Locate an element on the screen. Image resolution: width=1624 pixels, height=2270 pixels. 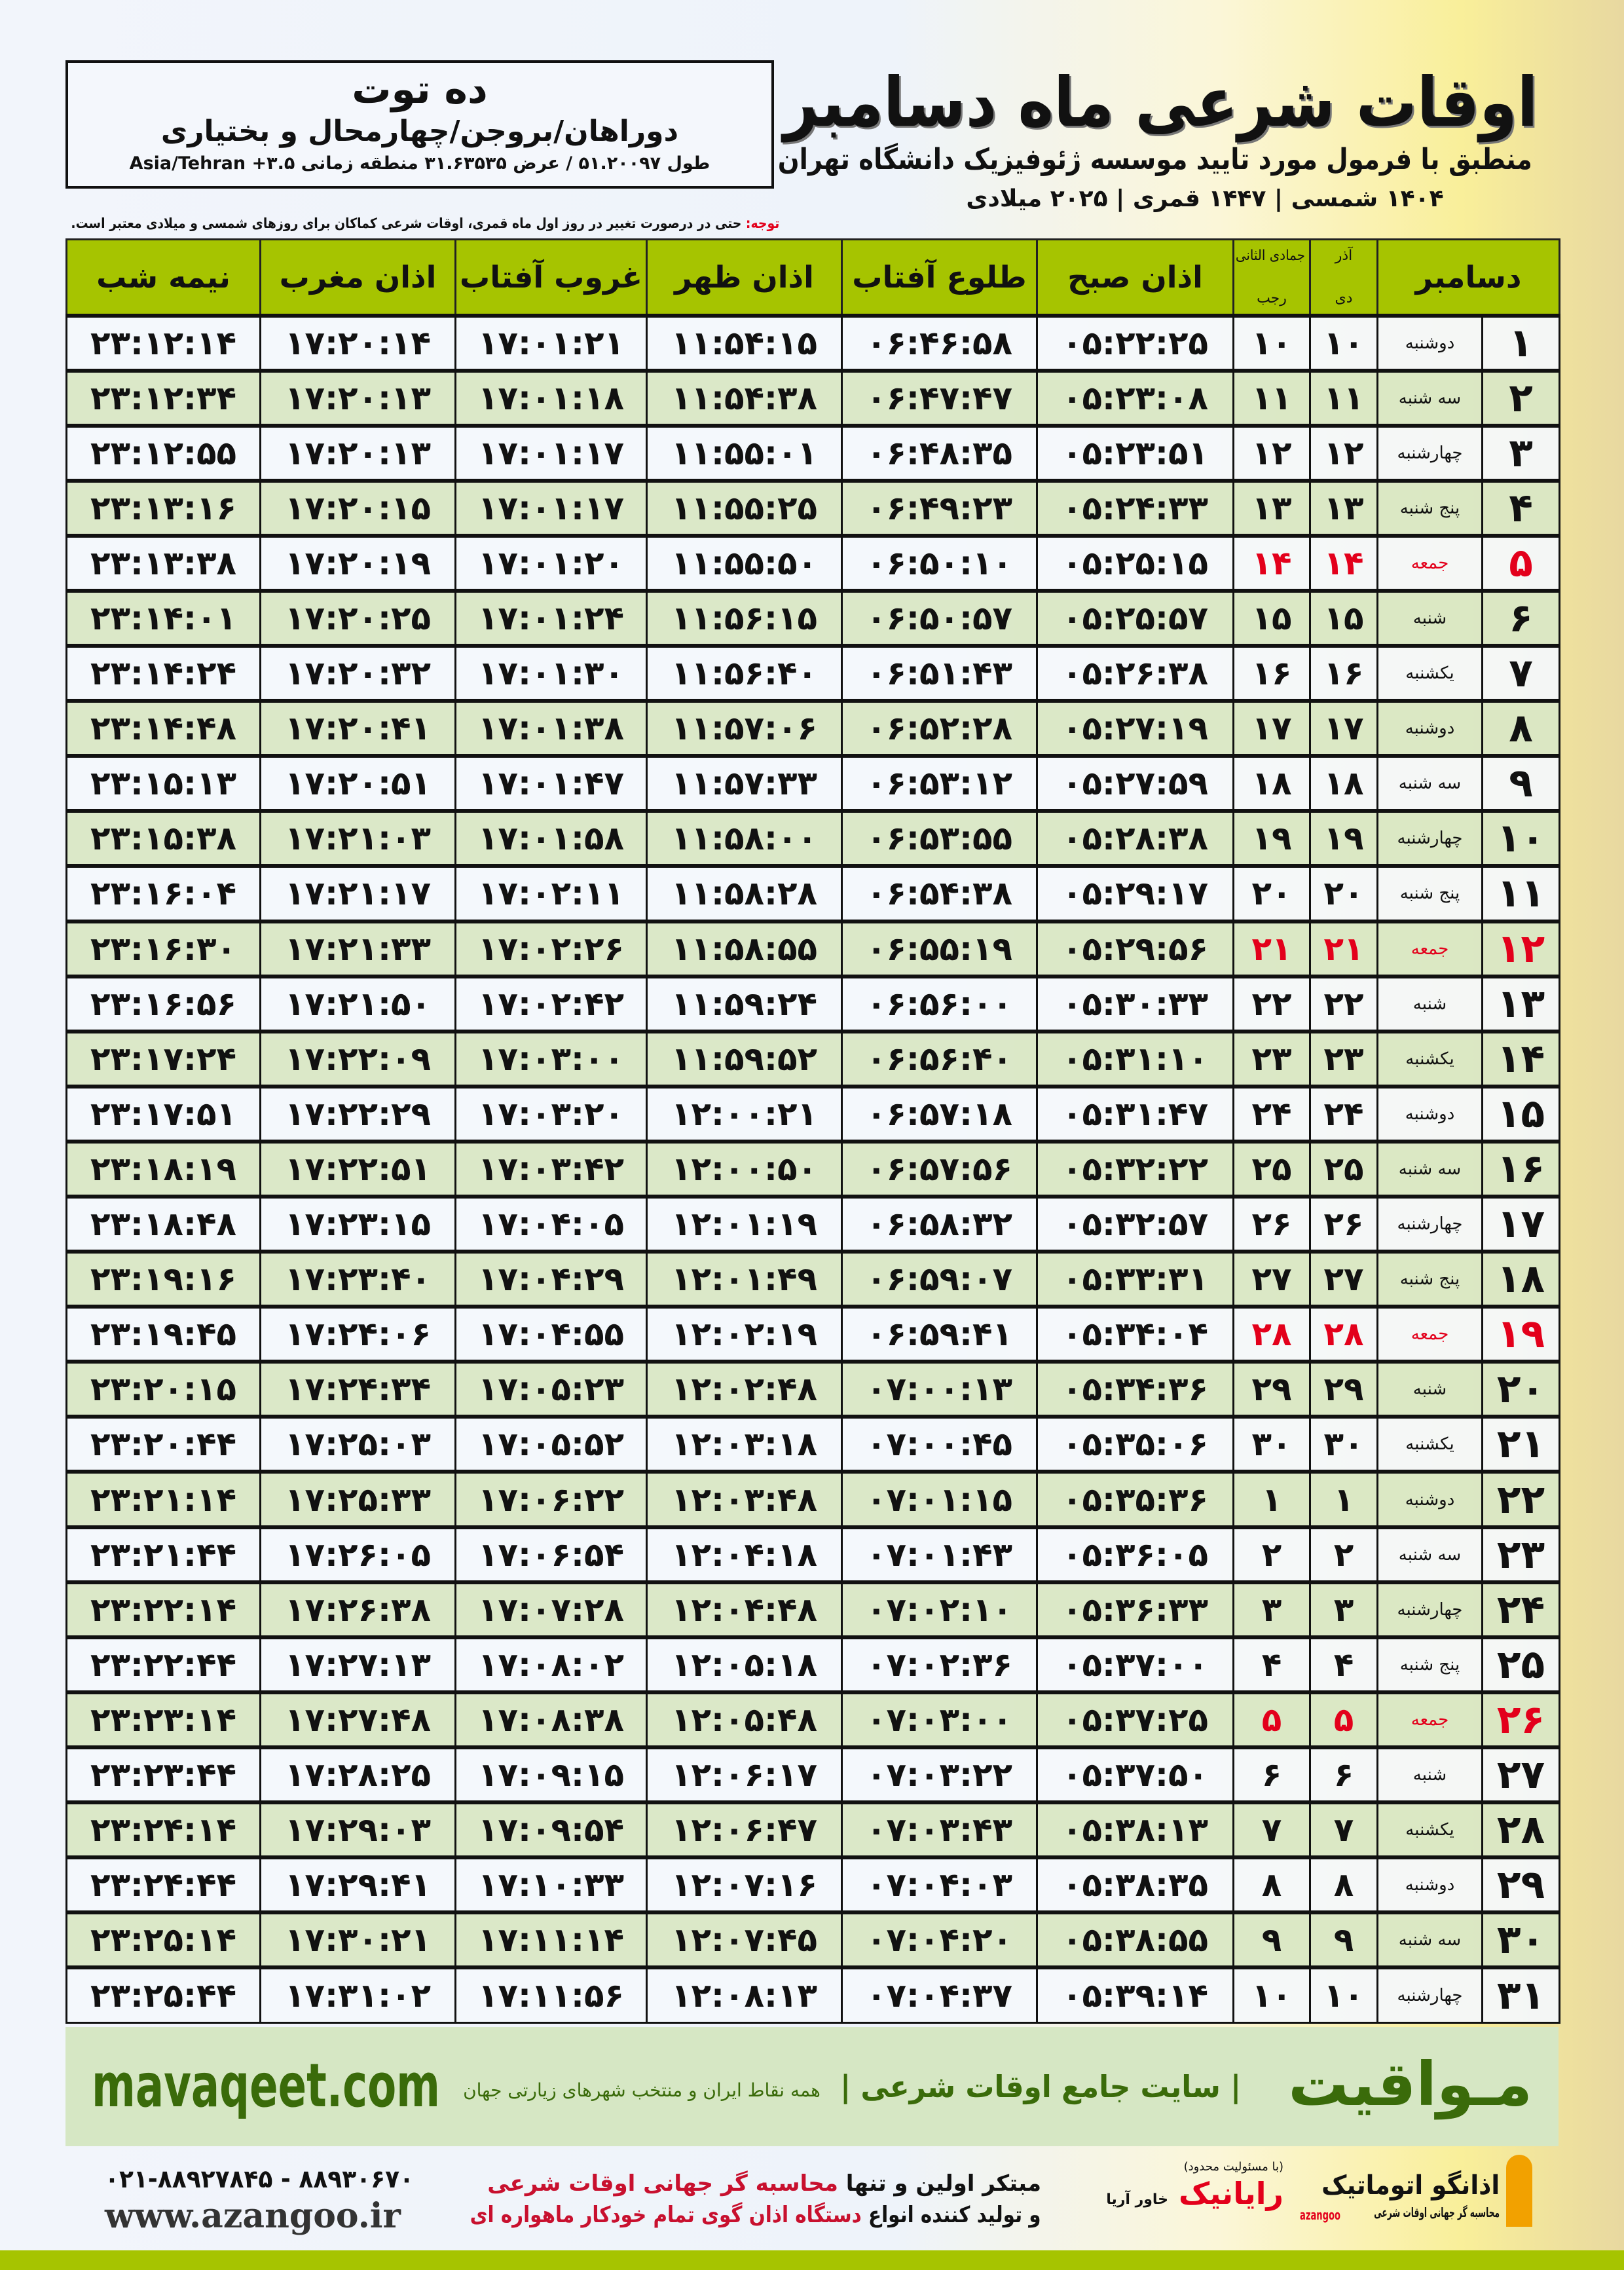
fajr-time: ۰۵:۲۳:۰۸ is located at coordinates (1135, 398).